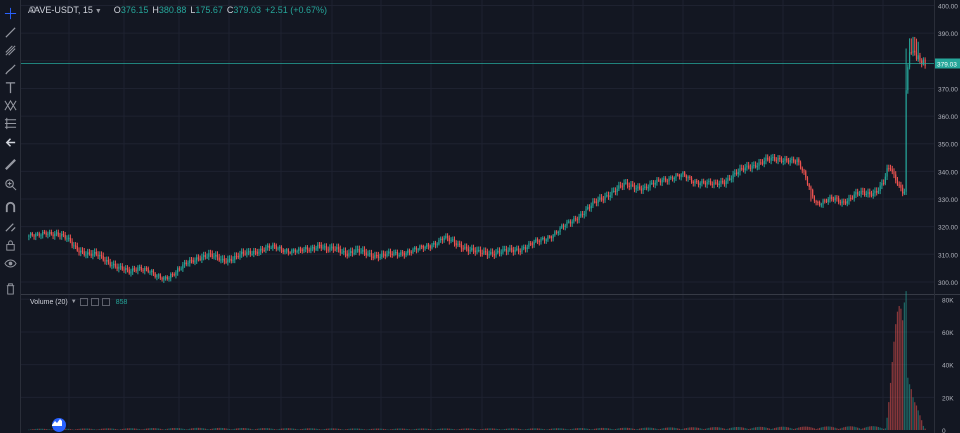 Image resolution: width=960 pixels, height=433 pixels. Describe the element at coordinates (73, 302) in the screenshot. I see `chevron-down-icon: ▼` at that location.